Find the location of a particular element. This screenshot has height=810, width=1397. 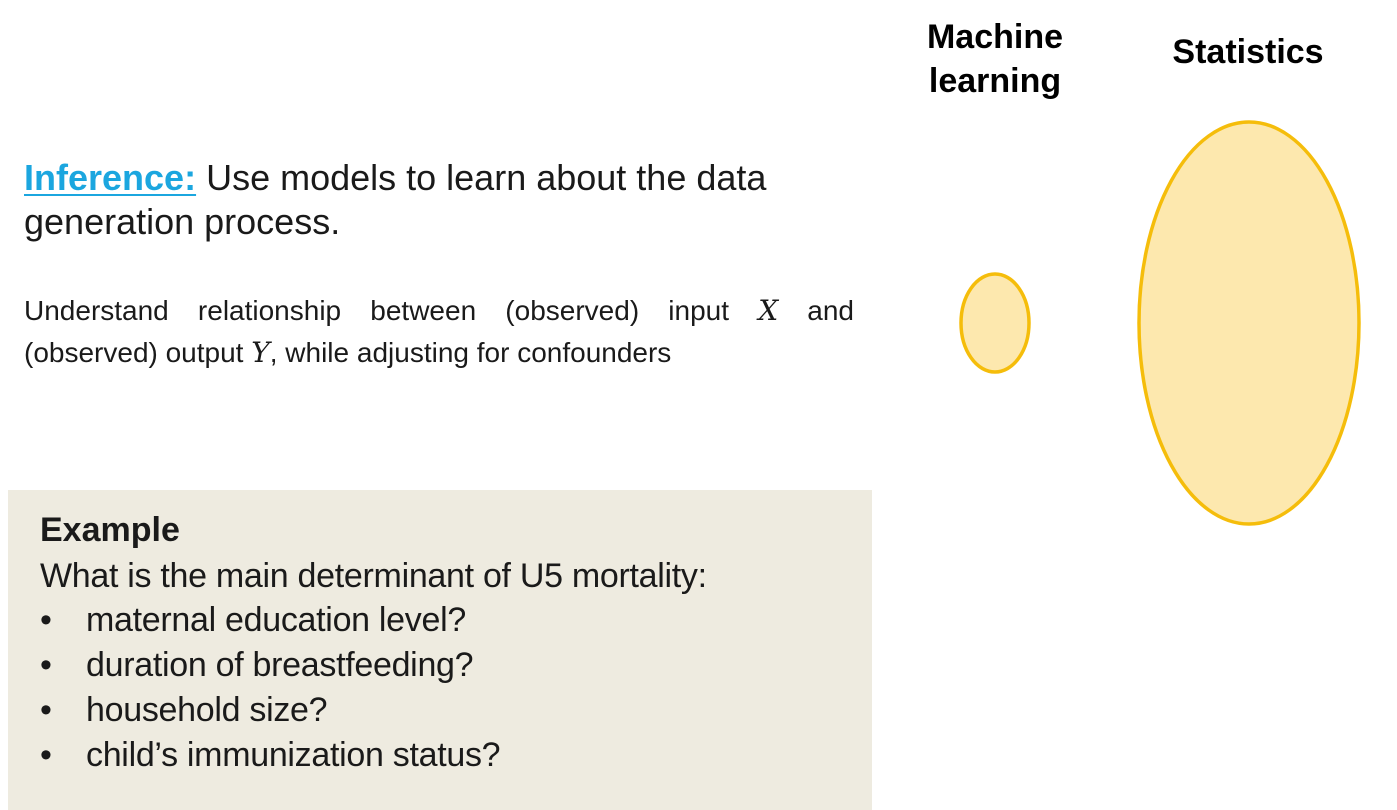

variable-x: X is located at coordinates (768, 310).